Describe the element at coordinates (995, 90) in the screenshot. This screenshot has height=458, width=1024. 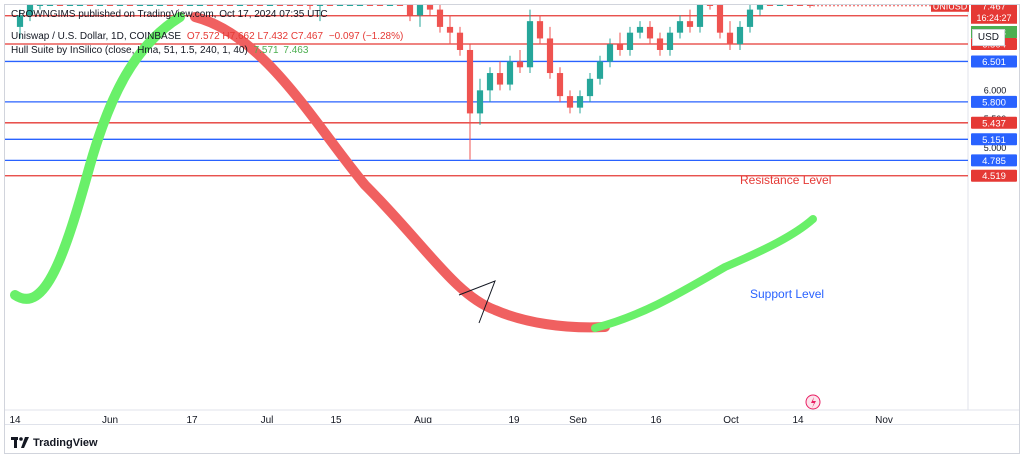
I see `price-tick-label: 6.000` at that location.